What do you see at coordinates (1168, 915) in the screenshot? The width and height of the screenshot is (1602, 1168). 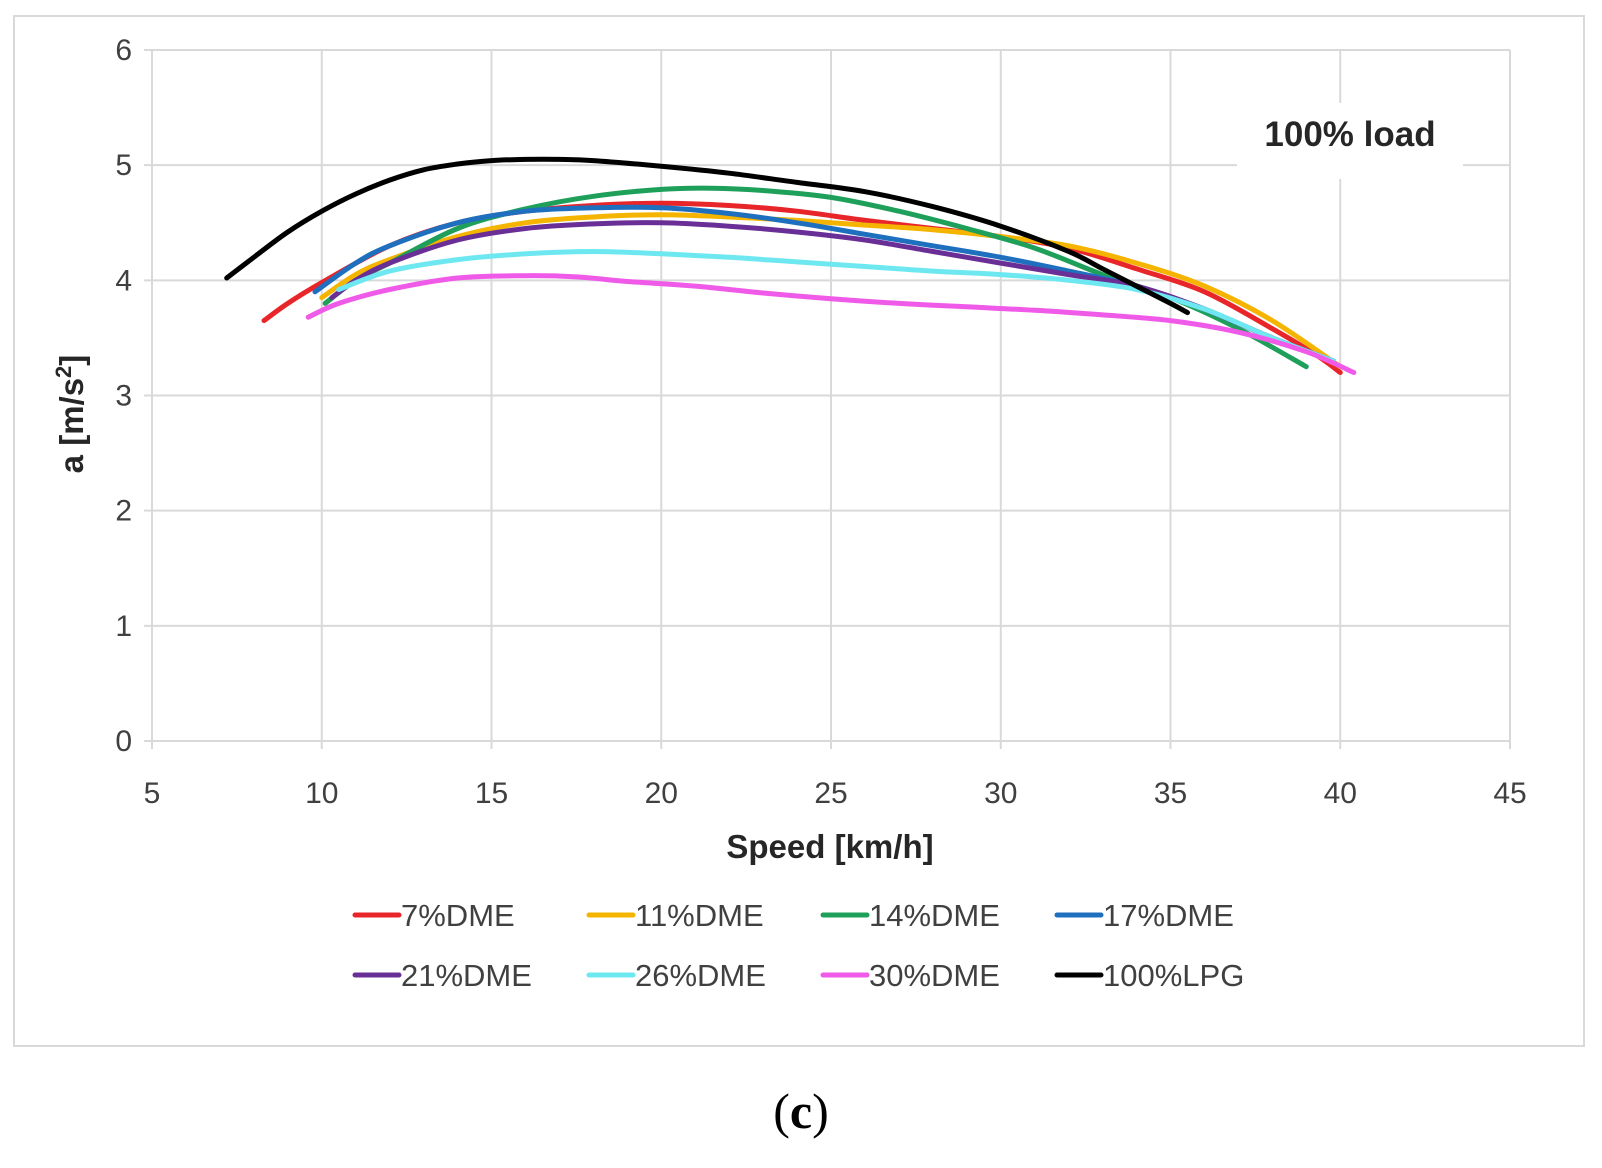 I see `legend-label: 17%DME` at bounding box center [1168, 915].